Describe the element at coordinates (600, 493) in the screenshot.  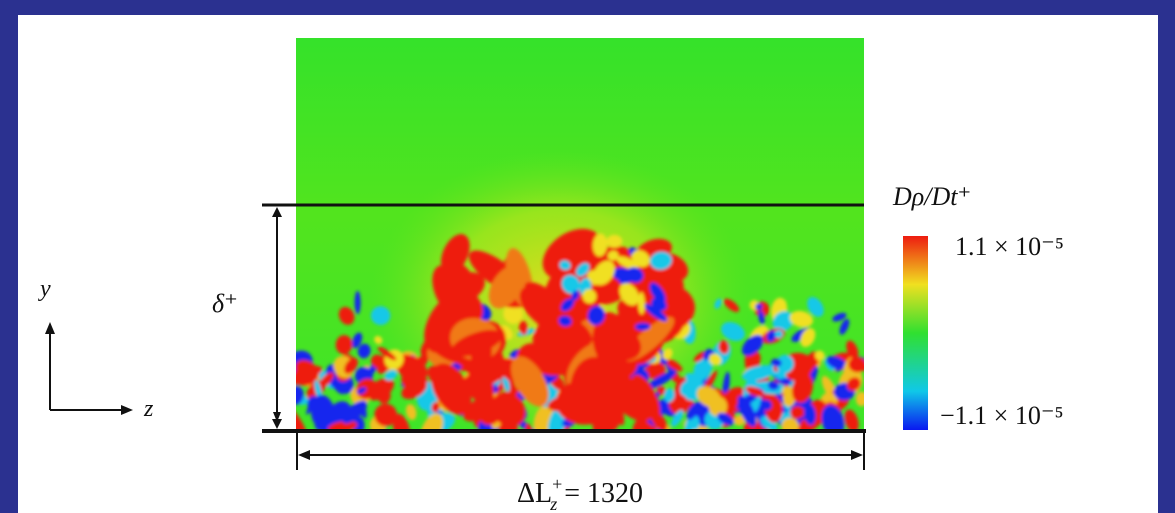
I see `width-label-rest: = 1320` at that location.